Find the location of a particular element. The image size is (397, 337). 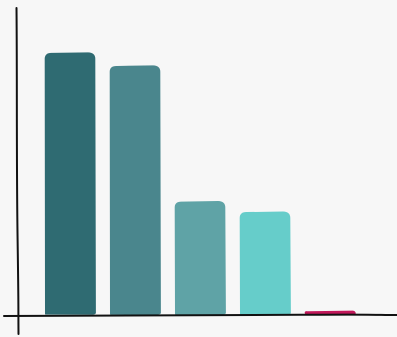

x-axis is located at coordinates (200, 315).